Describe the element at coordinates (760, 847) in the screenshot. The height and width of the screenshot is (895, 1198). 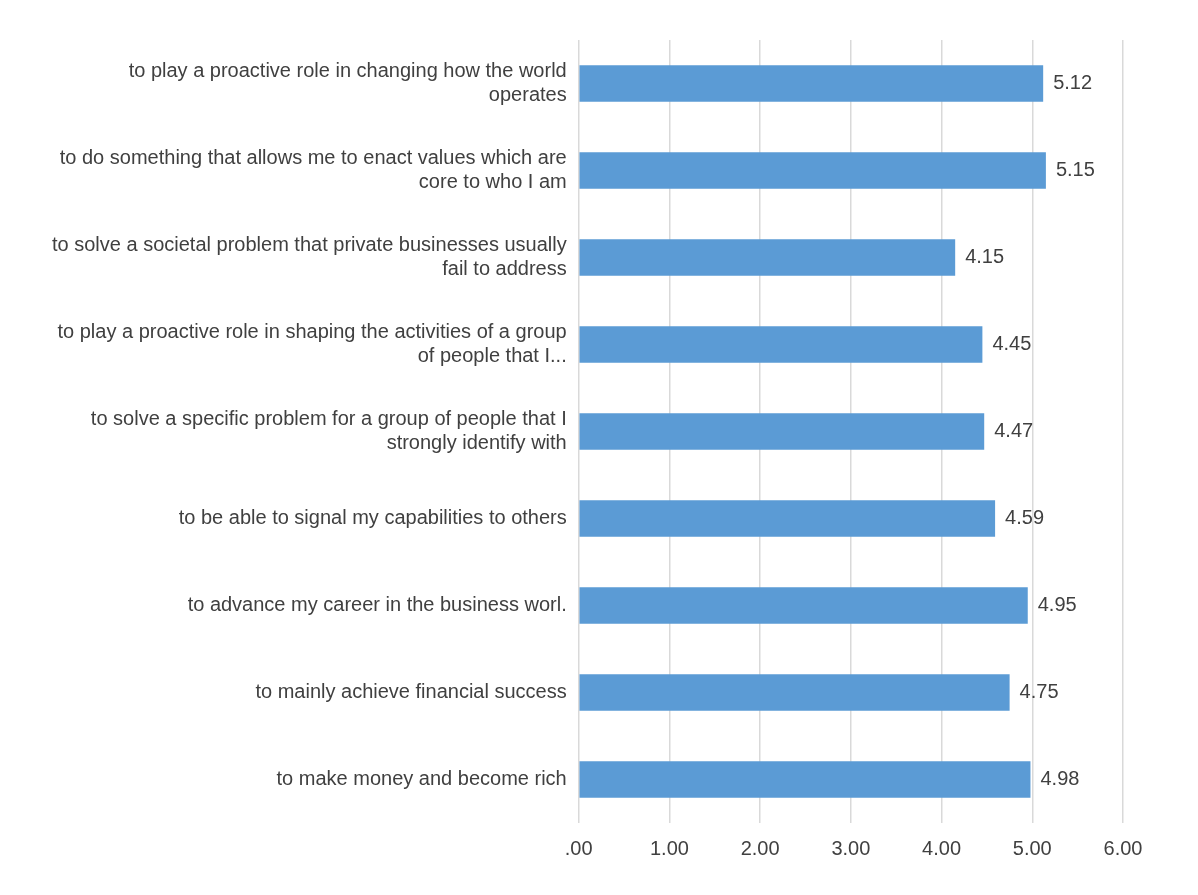
I see `x-tick-label: 2.00` at that location.